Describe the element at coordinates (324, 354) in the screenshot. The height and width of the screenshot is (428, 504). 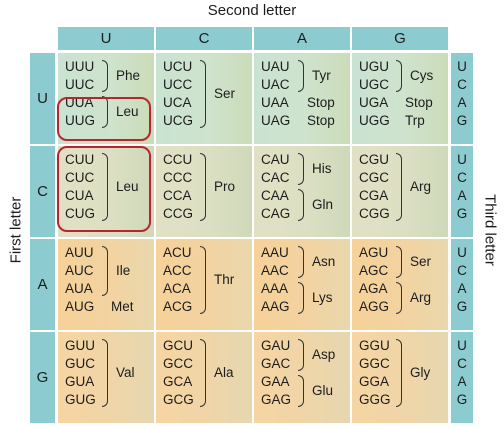
I see `amino-acid-label: Asp` at that location.